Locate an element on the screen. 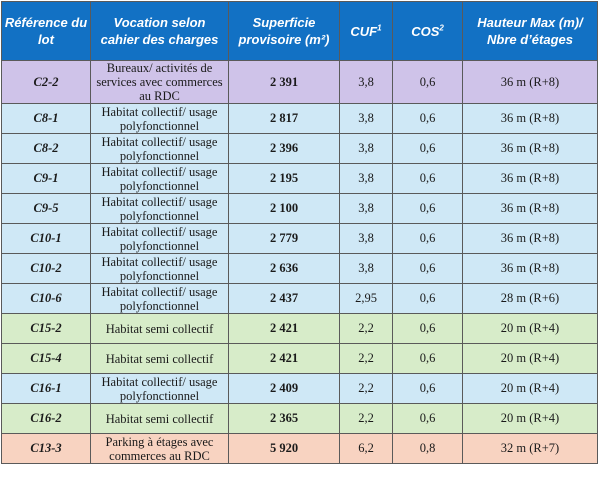 This screenshot has width=600, height=478. cell-superficie: 2 100 is located at coordinates (284, 208).